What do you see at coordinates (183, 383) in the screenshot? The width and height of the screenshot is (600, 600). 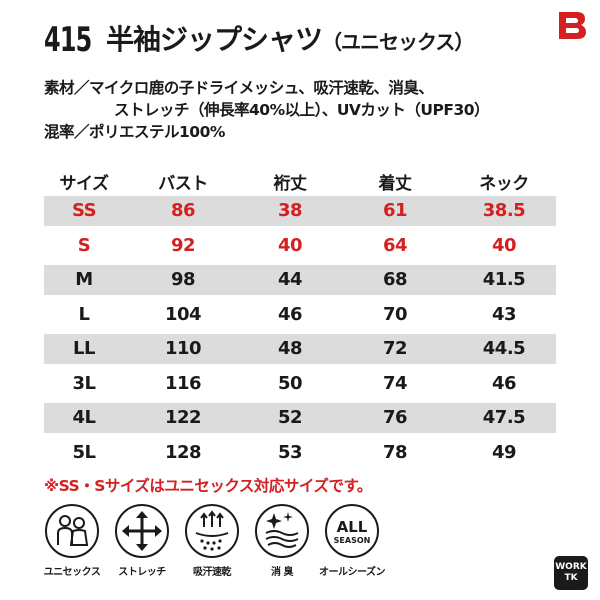 I see `cell-bust: 116` at bounding box center [183, 383].